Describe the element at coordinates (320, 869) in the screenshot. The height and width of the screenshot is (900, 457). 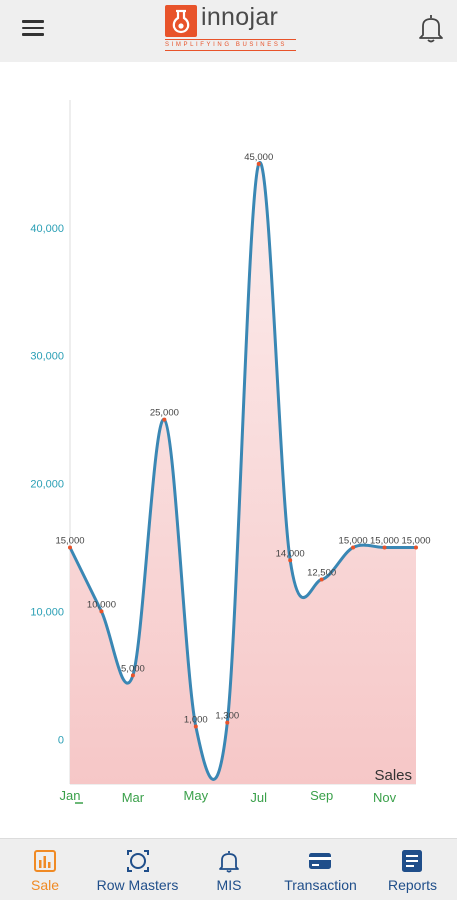
I see `nav-transaction: Transaction` at that location.